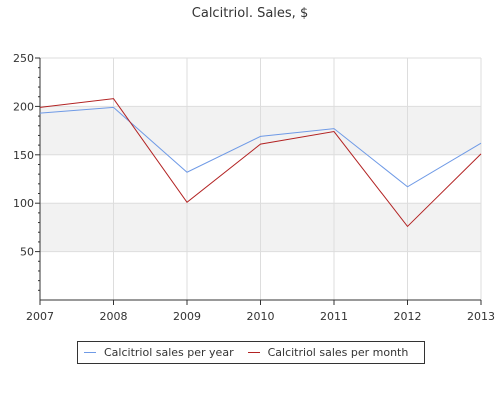 This screenshot has height=400, width=500. Describe the element at coordinates (250, 13) in the screenshot. I see `chart-title: Calcitriol. Sales, $` at that location.